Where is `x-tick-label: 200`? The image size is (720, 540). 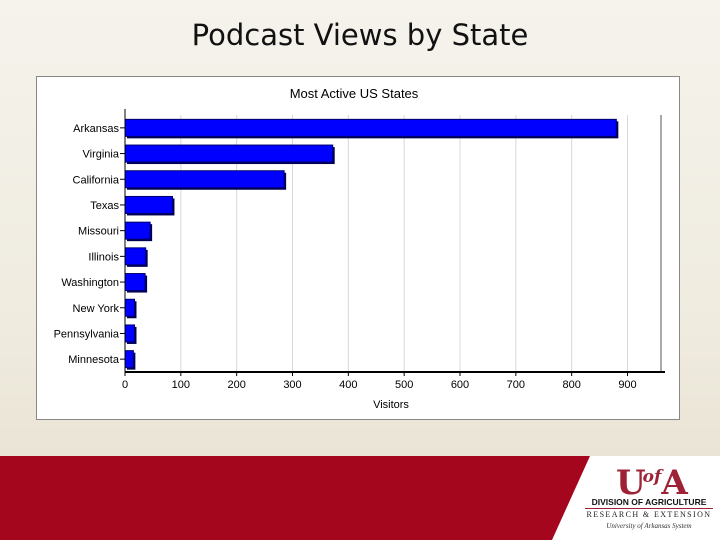 x-tick-label: 200 is located at coordinates (236, 385).